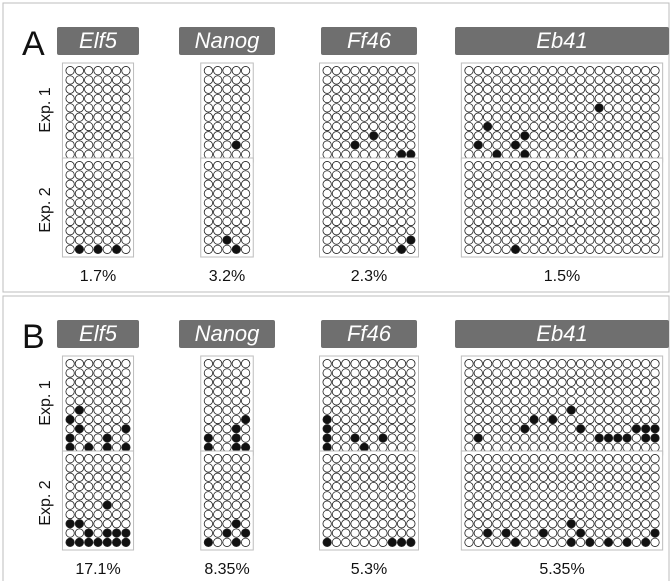 This screenshot has width=672, height=581. What do you see at coordinates (562, 41) in the screenshot?
I see `gene-label-bg` at bounding box center [562, 41].